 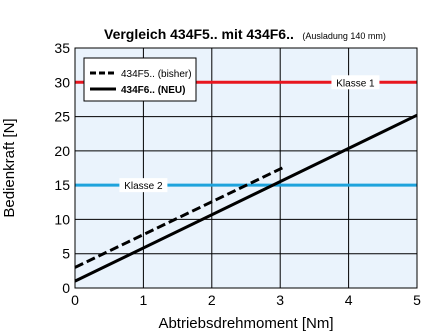 What do you see at coordinates (349, 300) in the screenshot?
I see `x-tick-label: 4` at bounding box center [349, 300].